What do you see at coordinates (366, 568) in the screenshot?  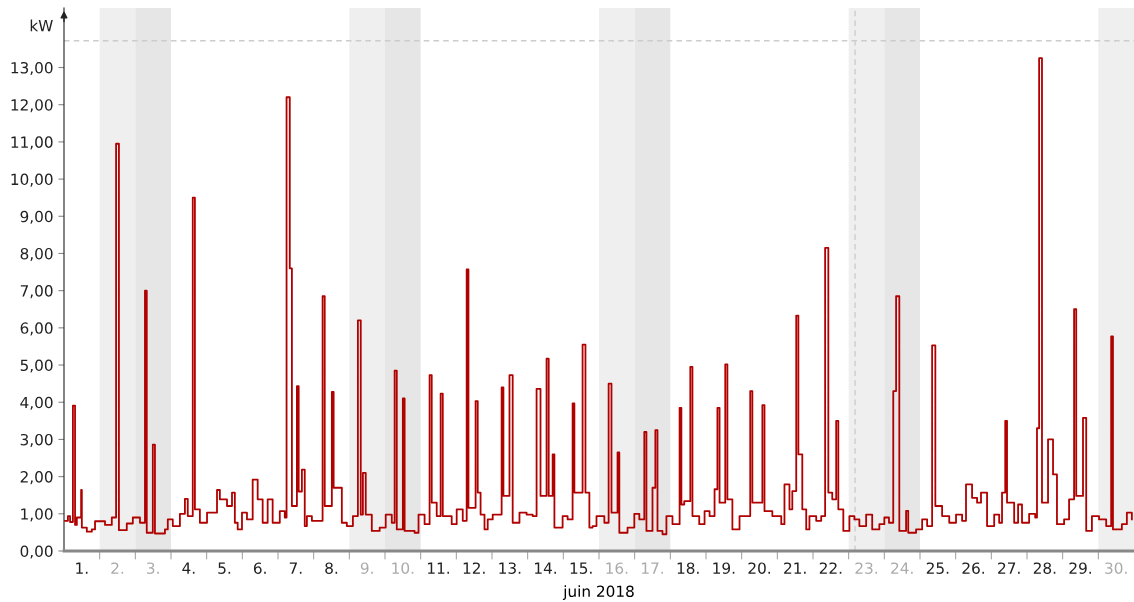 I see `x-tick-label: 9.` at bounding box center [366, 568].